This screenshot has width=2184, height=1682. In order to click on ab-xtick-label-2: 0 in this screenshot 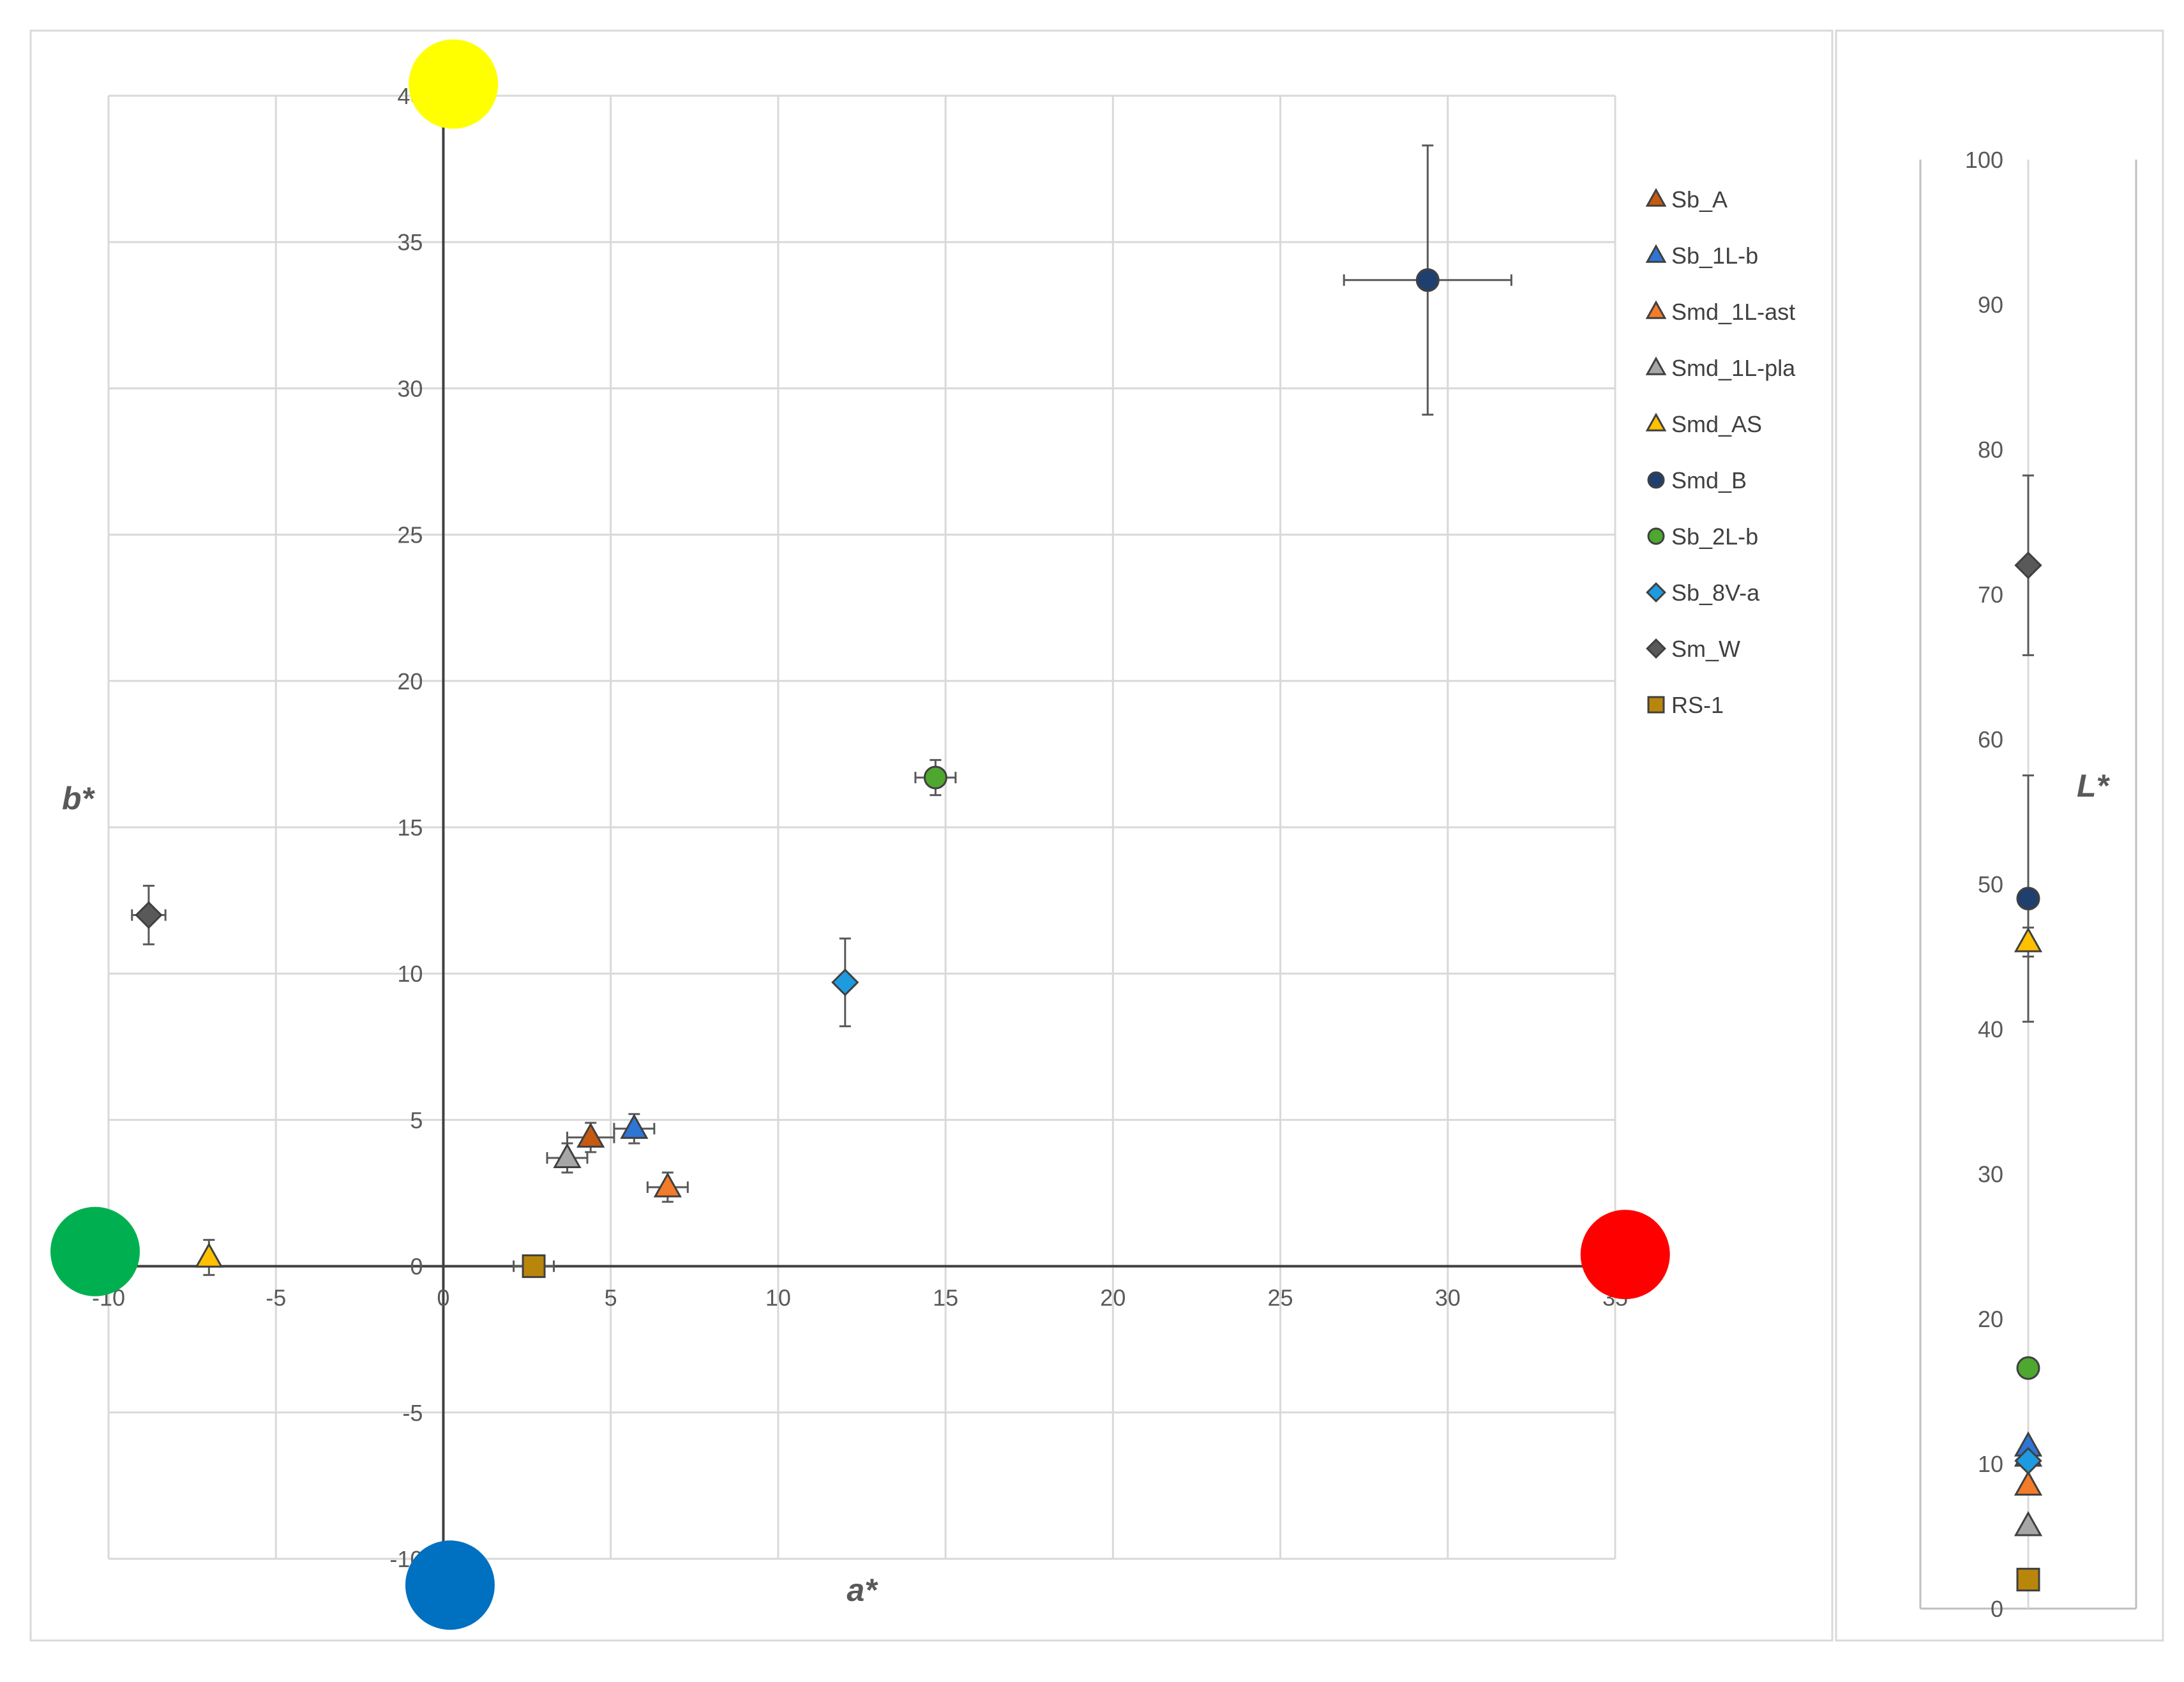, I will do `click(443, 1298)`.